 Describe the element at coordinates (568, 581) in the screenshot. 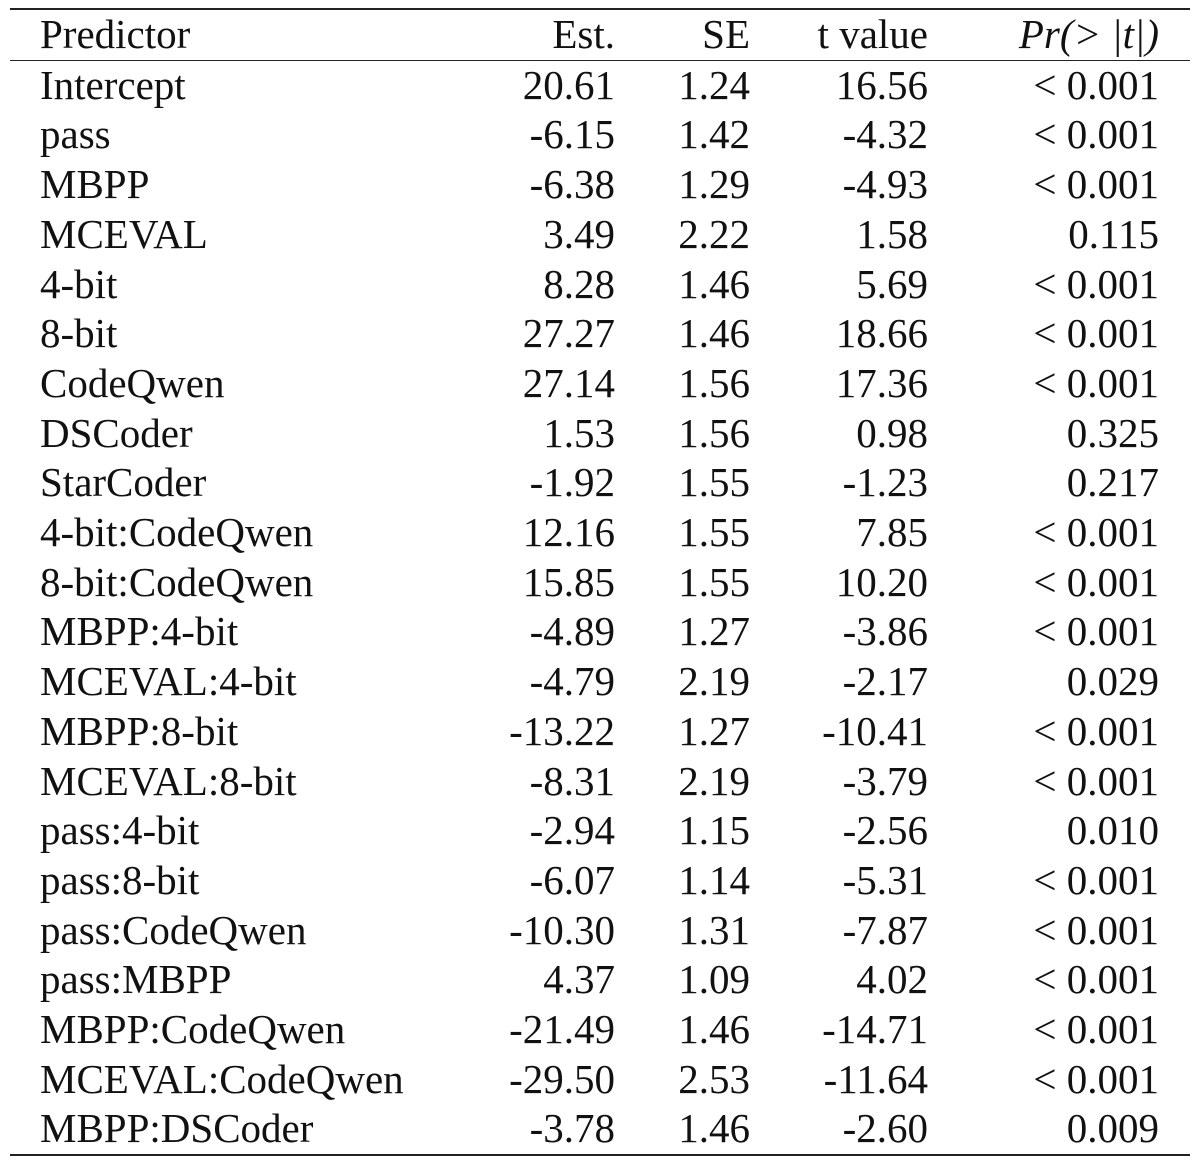

I see `cell-estimate: 15.85` at that location.